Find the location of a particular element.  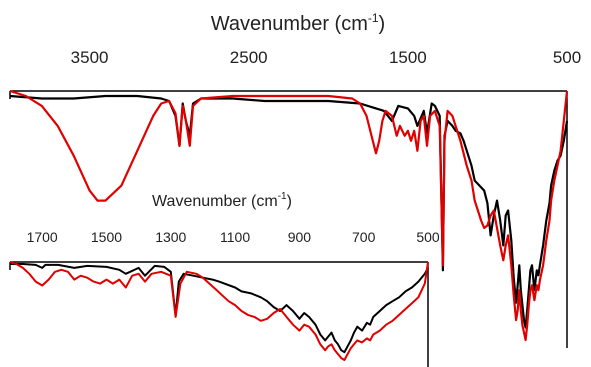

main-x-tick-labels: 3500 2500 1500 500 is located at coordinates (326, 57).